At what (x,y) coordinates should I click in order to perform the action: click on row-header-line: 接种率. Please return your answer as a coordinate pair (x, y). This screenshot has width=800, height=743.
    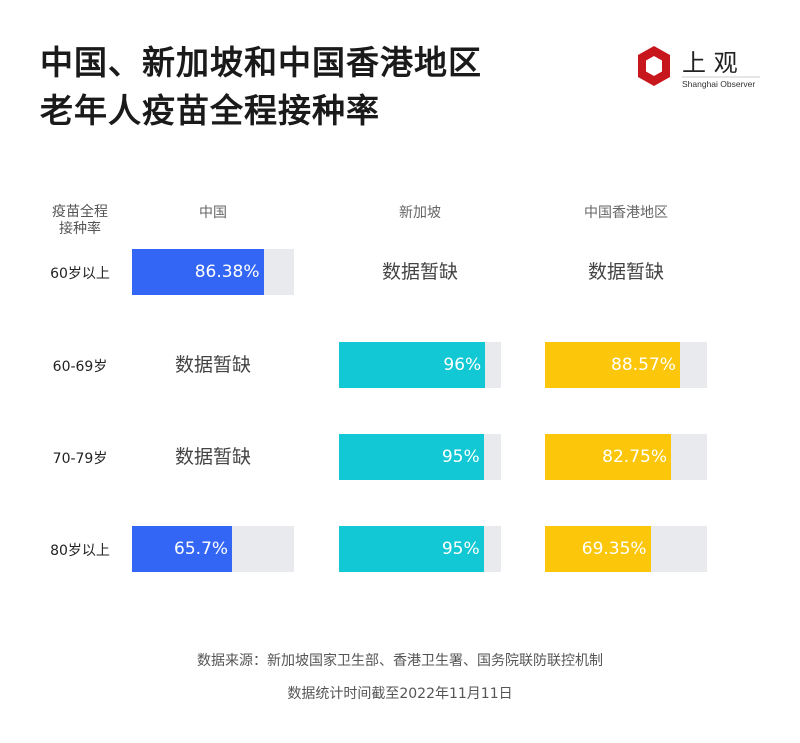
    Looking at the image, I should click on (80, 229).